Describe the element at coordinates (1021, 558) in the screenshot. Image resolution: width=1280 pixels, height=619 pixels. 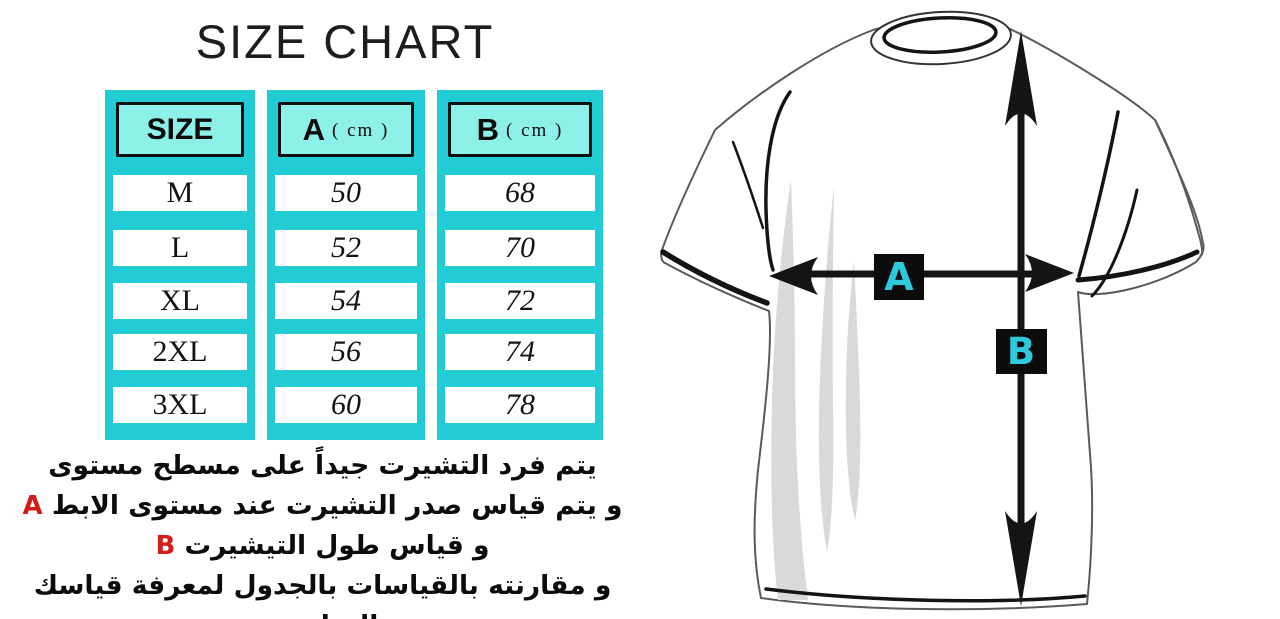
I see `length-arrow-bottom-head` at that location.